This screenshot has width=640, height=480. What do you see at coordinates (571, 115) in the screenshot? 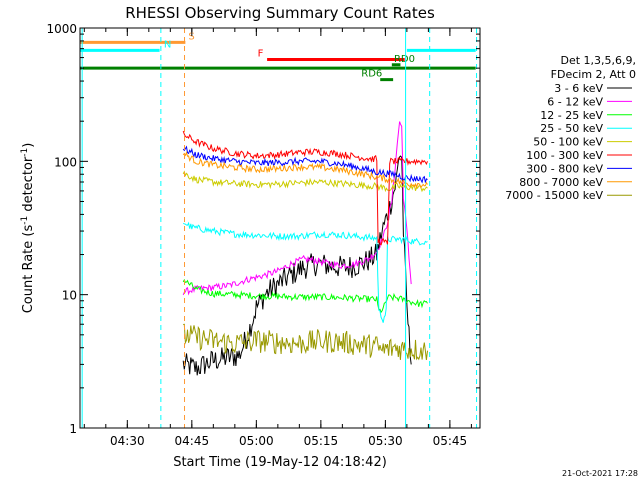
I see `legend-label-2: 12 - 25 keV` at bounding box center [571, 115].